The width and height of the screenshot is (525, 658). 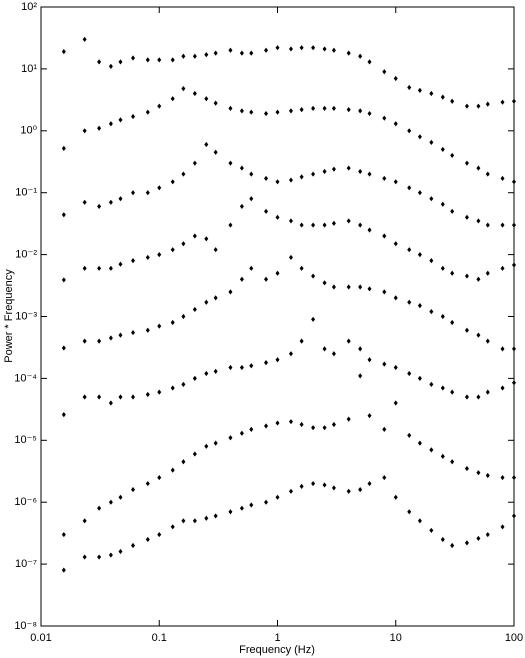 I want to click on x-tick-label: 10, so click(x=396, y=638).